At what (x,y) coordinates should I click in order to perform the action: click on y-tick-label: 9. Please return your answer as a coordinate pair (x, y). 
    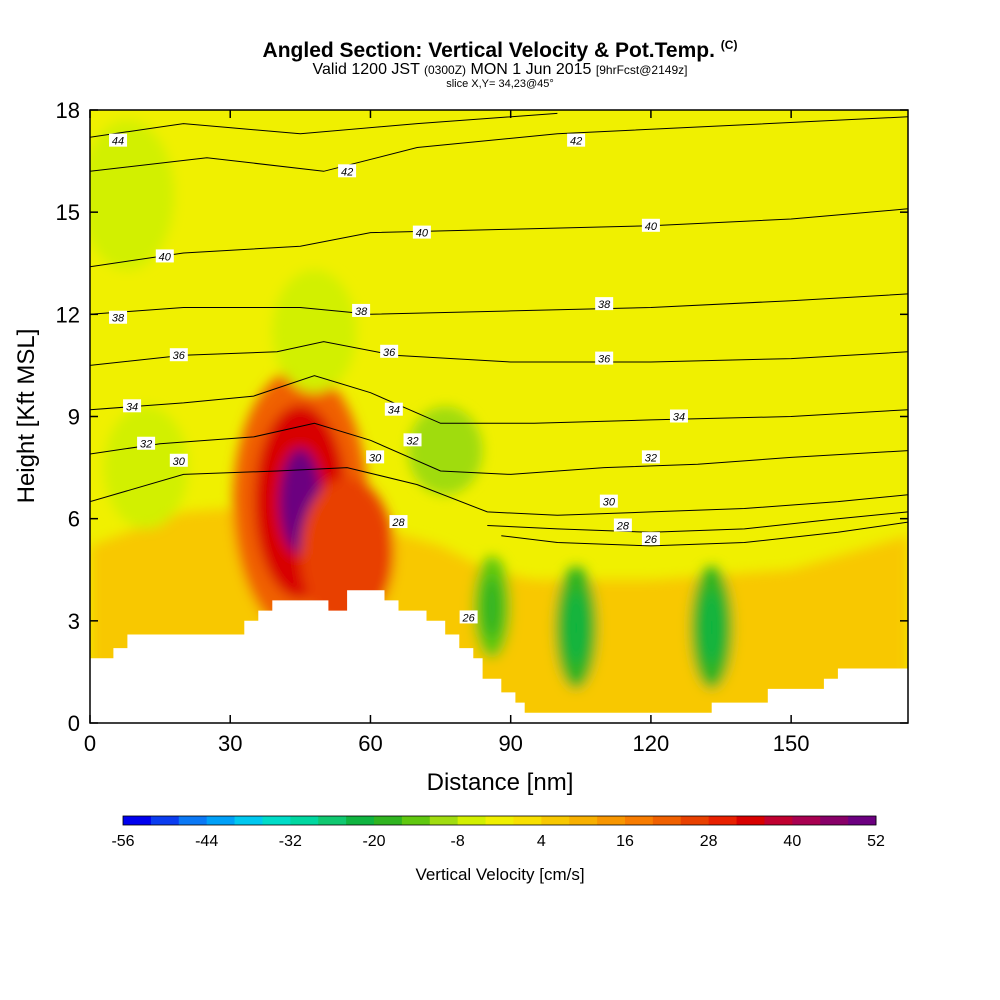
    Looking at the image, I should click on (74, 417).